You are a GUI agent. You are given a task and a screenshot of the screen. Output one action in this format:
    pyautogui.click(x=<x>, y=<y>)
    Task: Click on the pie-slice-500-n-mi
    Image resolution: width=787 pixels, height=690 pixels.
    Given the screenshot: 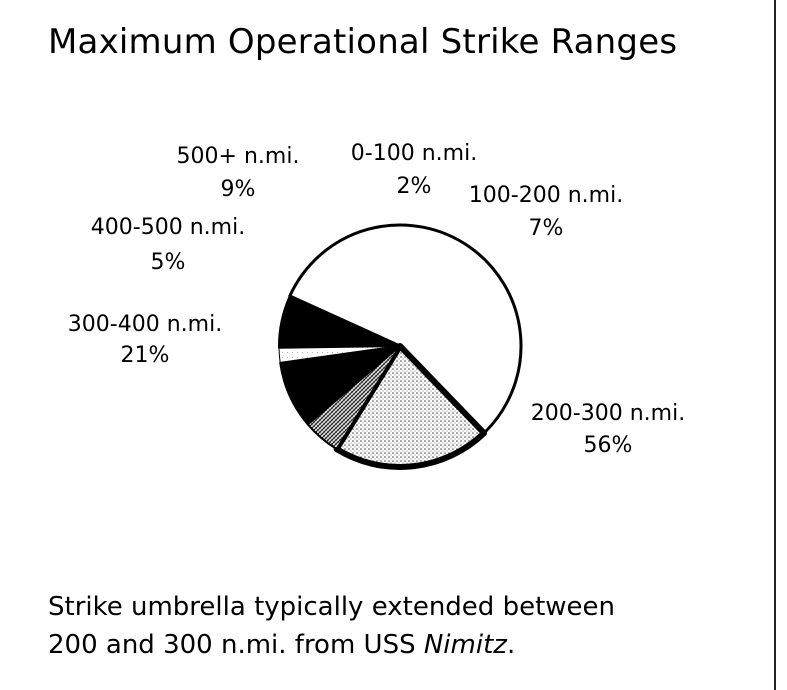 What is the action you would take?
    pyautogui.click(x=340, y=385)
    